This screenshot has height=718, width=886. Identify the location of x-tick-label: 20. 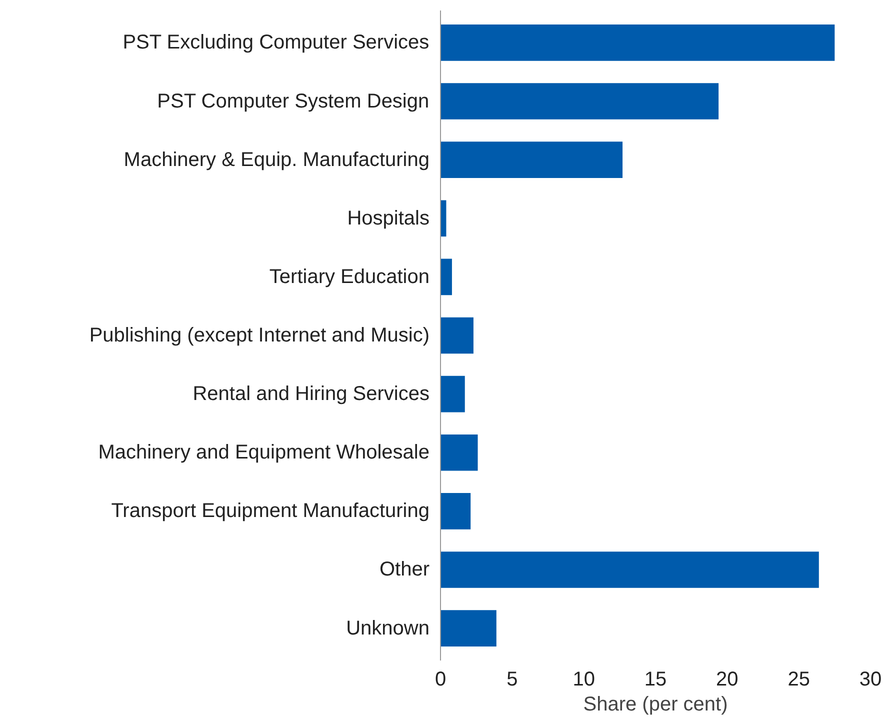
(727, 679).